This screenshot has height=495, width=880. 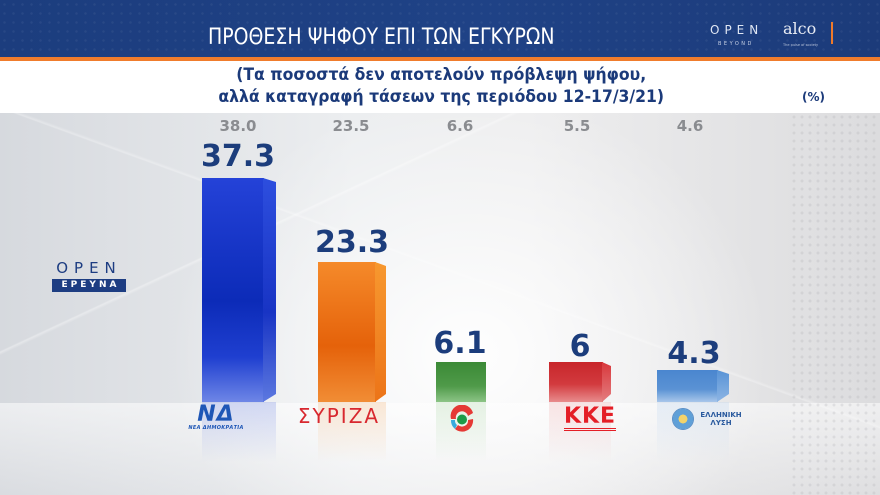 What do you see at coordinates (238, 126) in the screenshot?
I see `previous-value-nd: 38.0` at bounding box center [238, 126].